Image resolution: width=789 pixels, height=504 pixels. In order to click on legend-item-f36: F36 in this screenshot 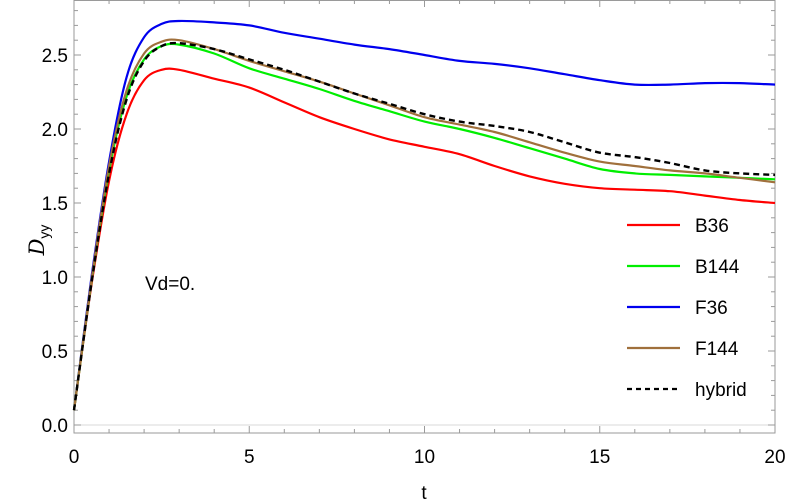, I will do `click(677, 308)`.